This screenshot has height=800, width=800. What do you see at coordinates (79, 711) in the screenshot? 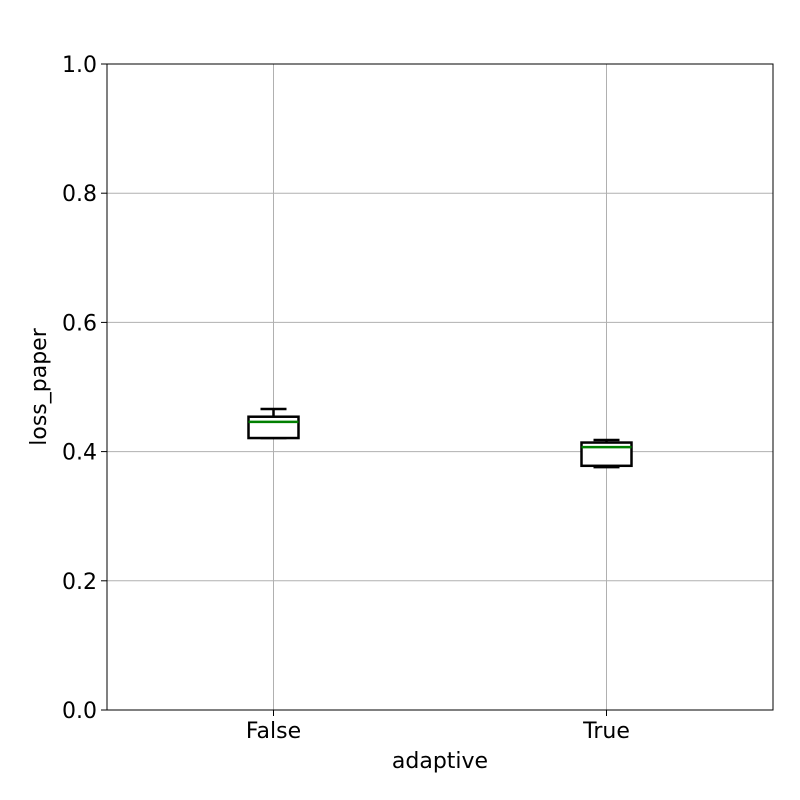
I see `y-tick-label: 0.0` at bounding box center [79, 711].